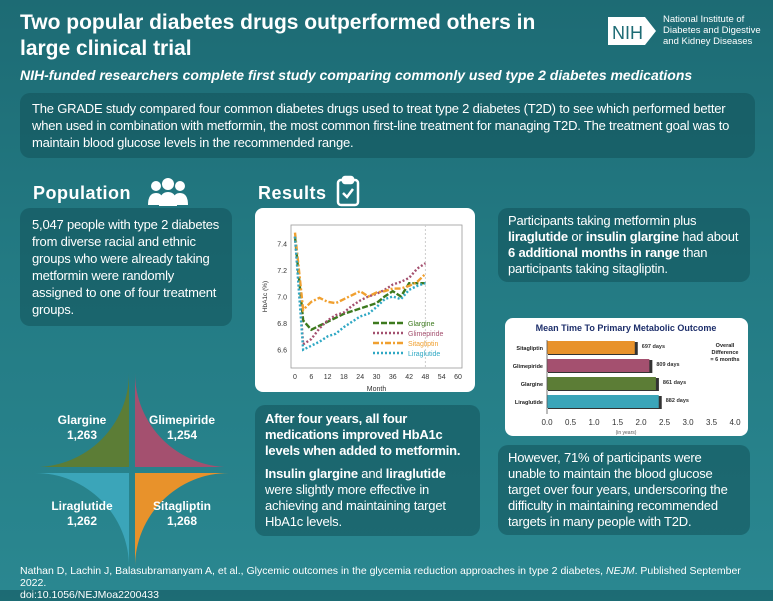  What do you see at coordinates (458, 377) in the screenshot?
I see `x-tick-label: 60` at bounding box center [458, 377].